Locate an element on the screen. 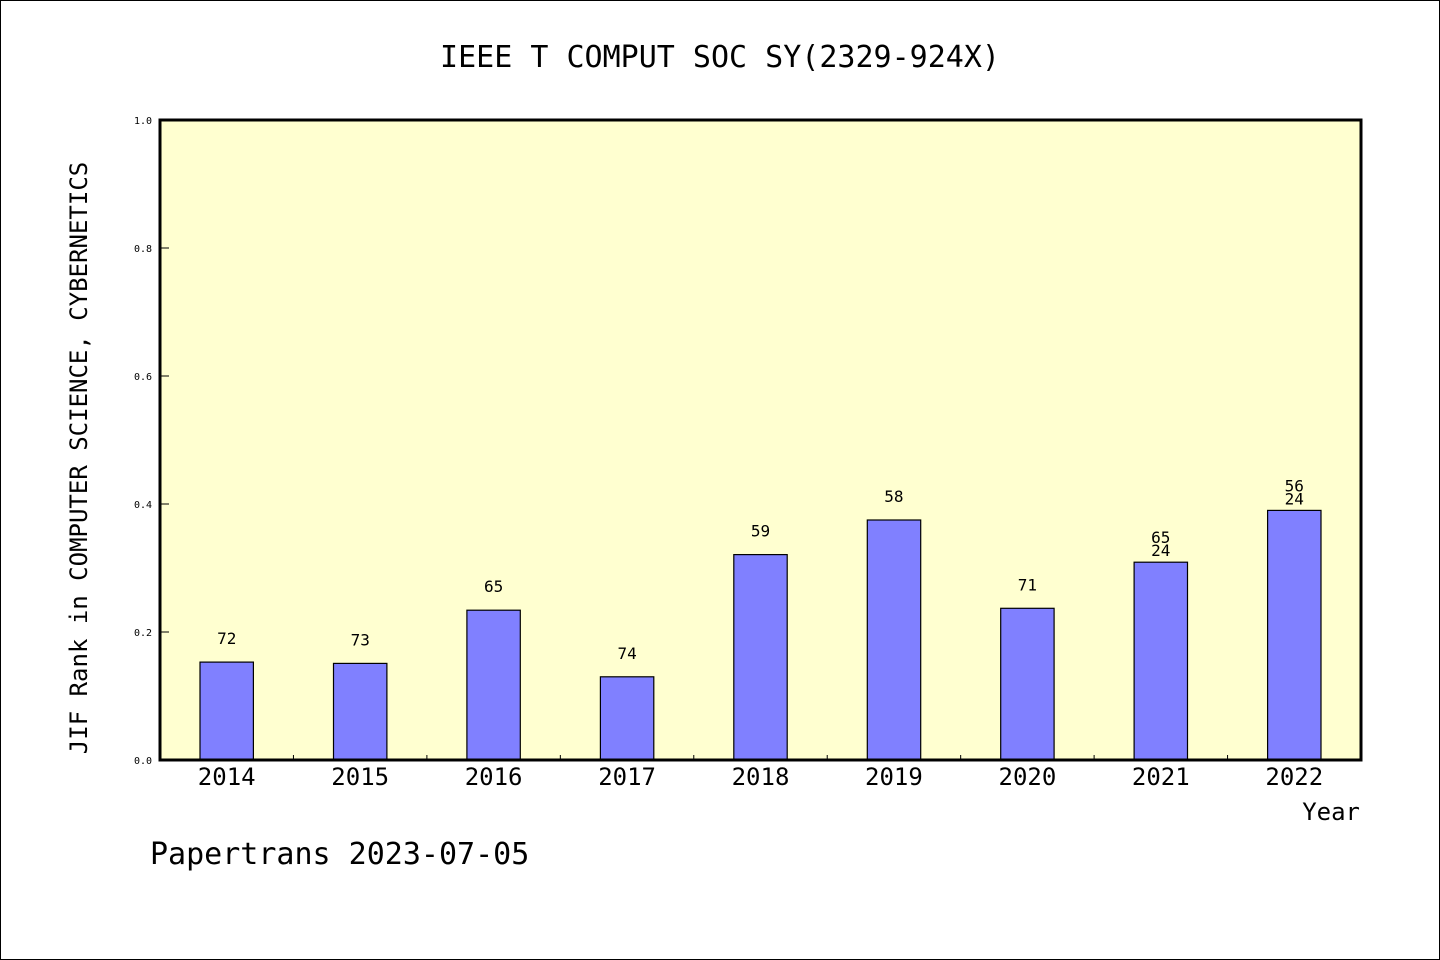 The height and width of the screenshot is (960, 1440). data-label: 71 is located at coordinates (1027, 584).